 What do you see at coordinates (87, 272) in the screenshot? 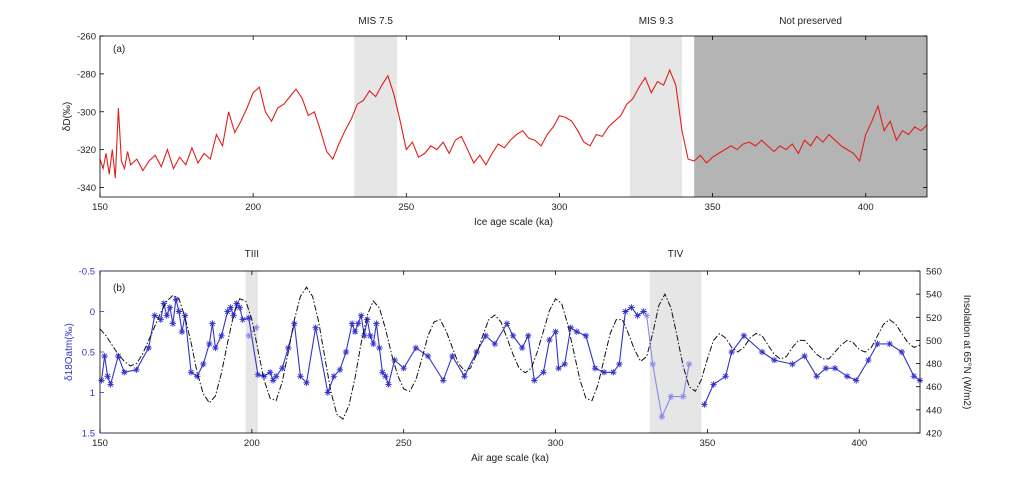
I see `y-tick-label: -0.5` at bounding box center [87, 272].